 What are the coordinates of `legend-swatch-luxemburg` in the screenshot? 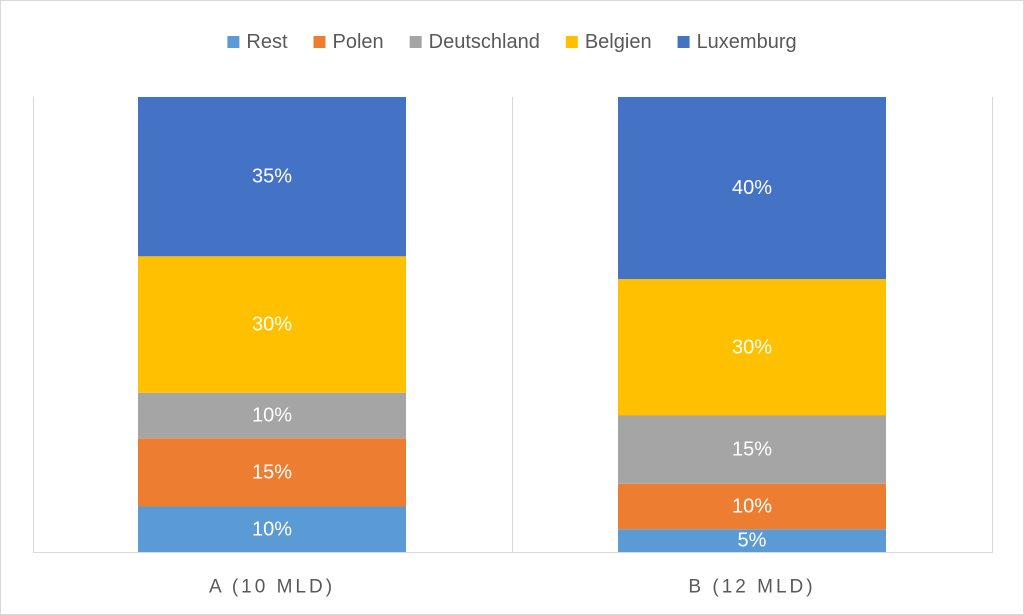 It's located at (683, 42).